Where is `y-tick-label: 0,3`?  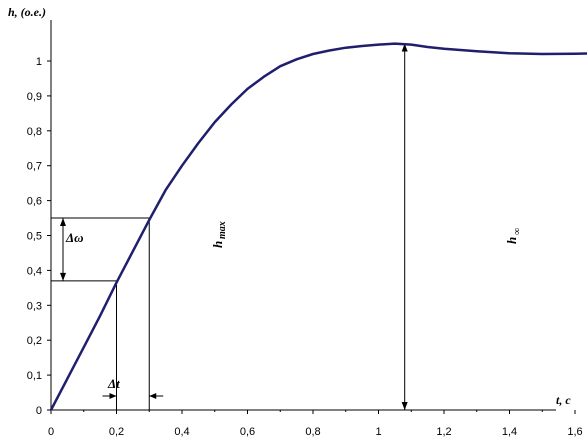
y-tick-label: 0,3 is located at coordinates (34, 306).